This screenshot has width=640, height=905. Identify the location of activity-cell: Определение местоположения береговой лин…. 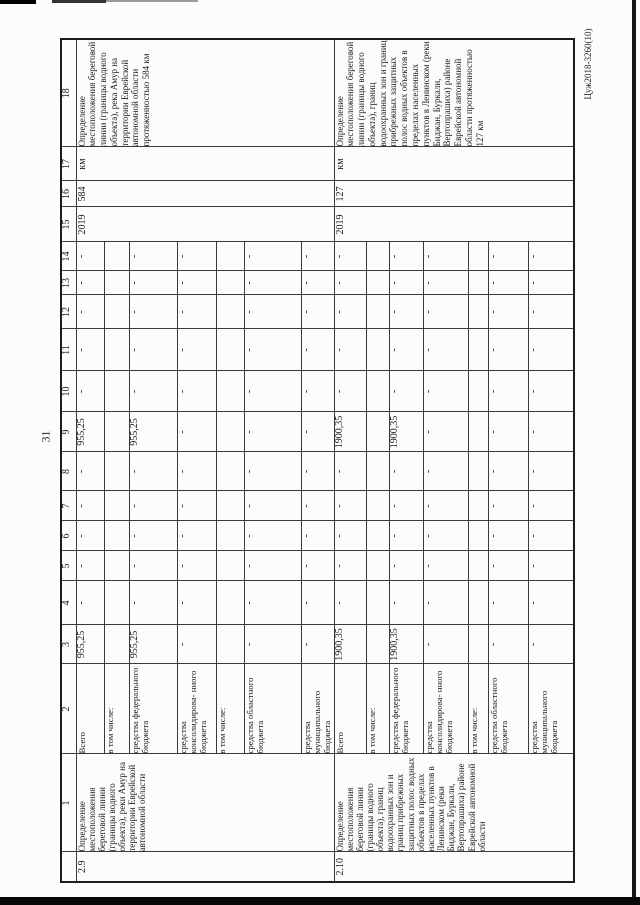
(454, 803).